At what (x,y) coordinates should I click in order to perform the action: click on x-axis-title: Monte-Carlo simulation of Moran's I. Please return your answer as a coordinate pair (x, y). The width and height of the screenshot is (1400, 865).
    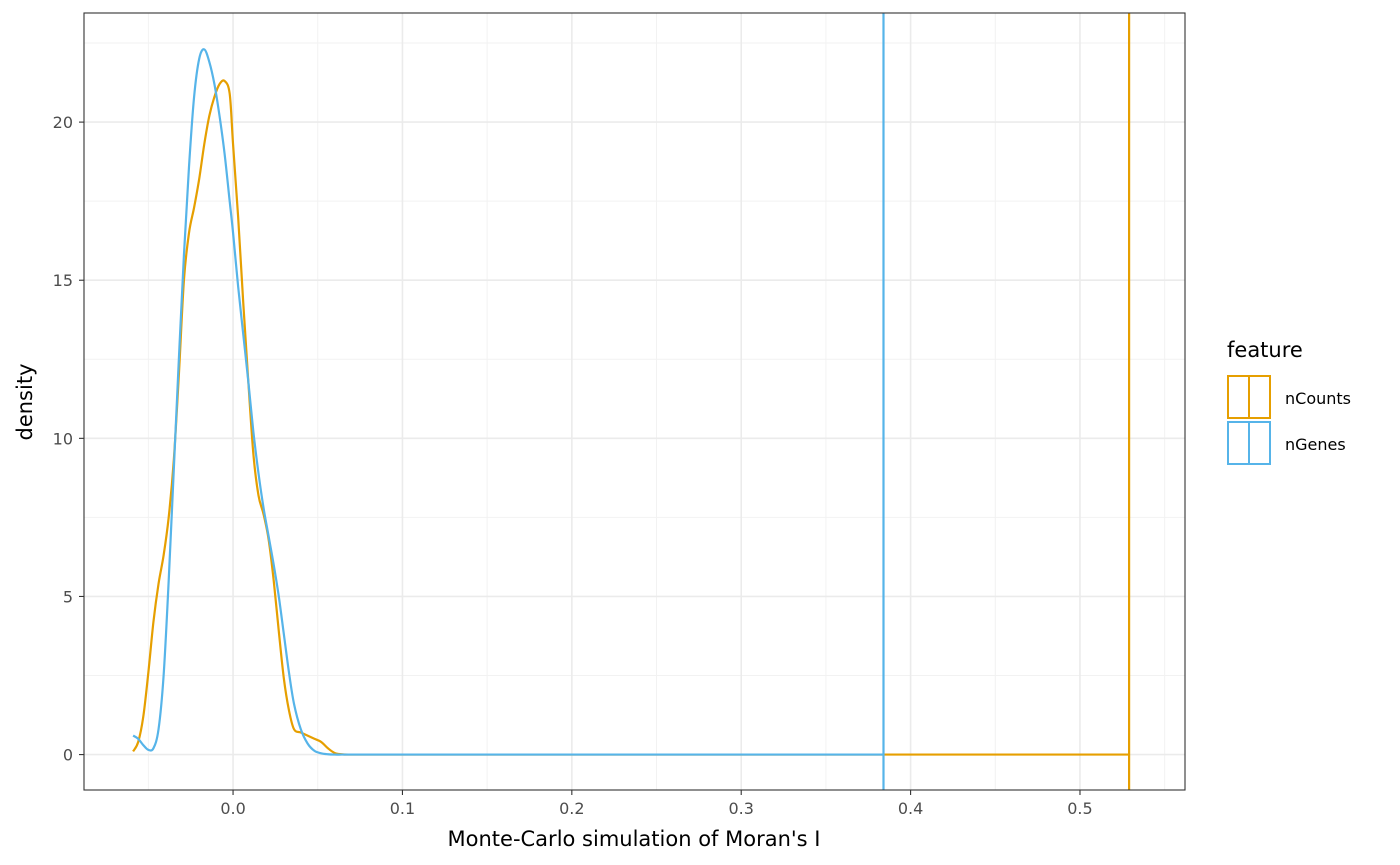
    Looking at the image, I should click on (634, 839).